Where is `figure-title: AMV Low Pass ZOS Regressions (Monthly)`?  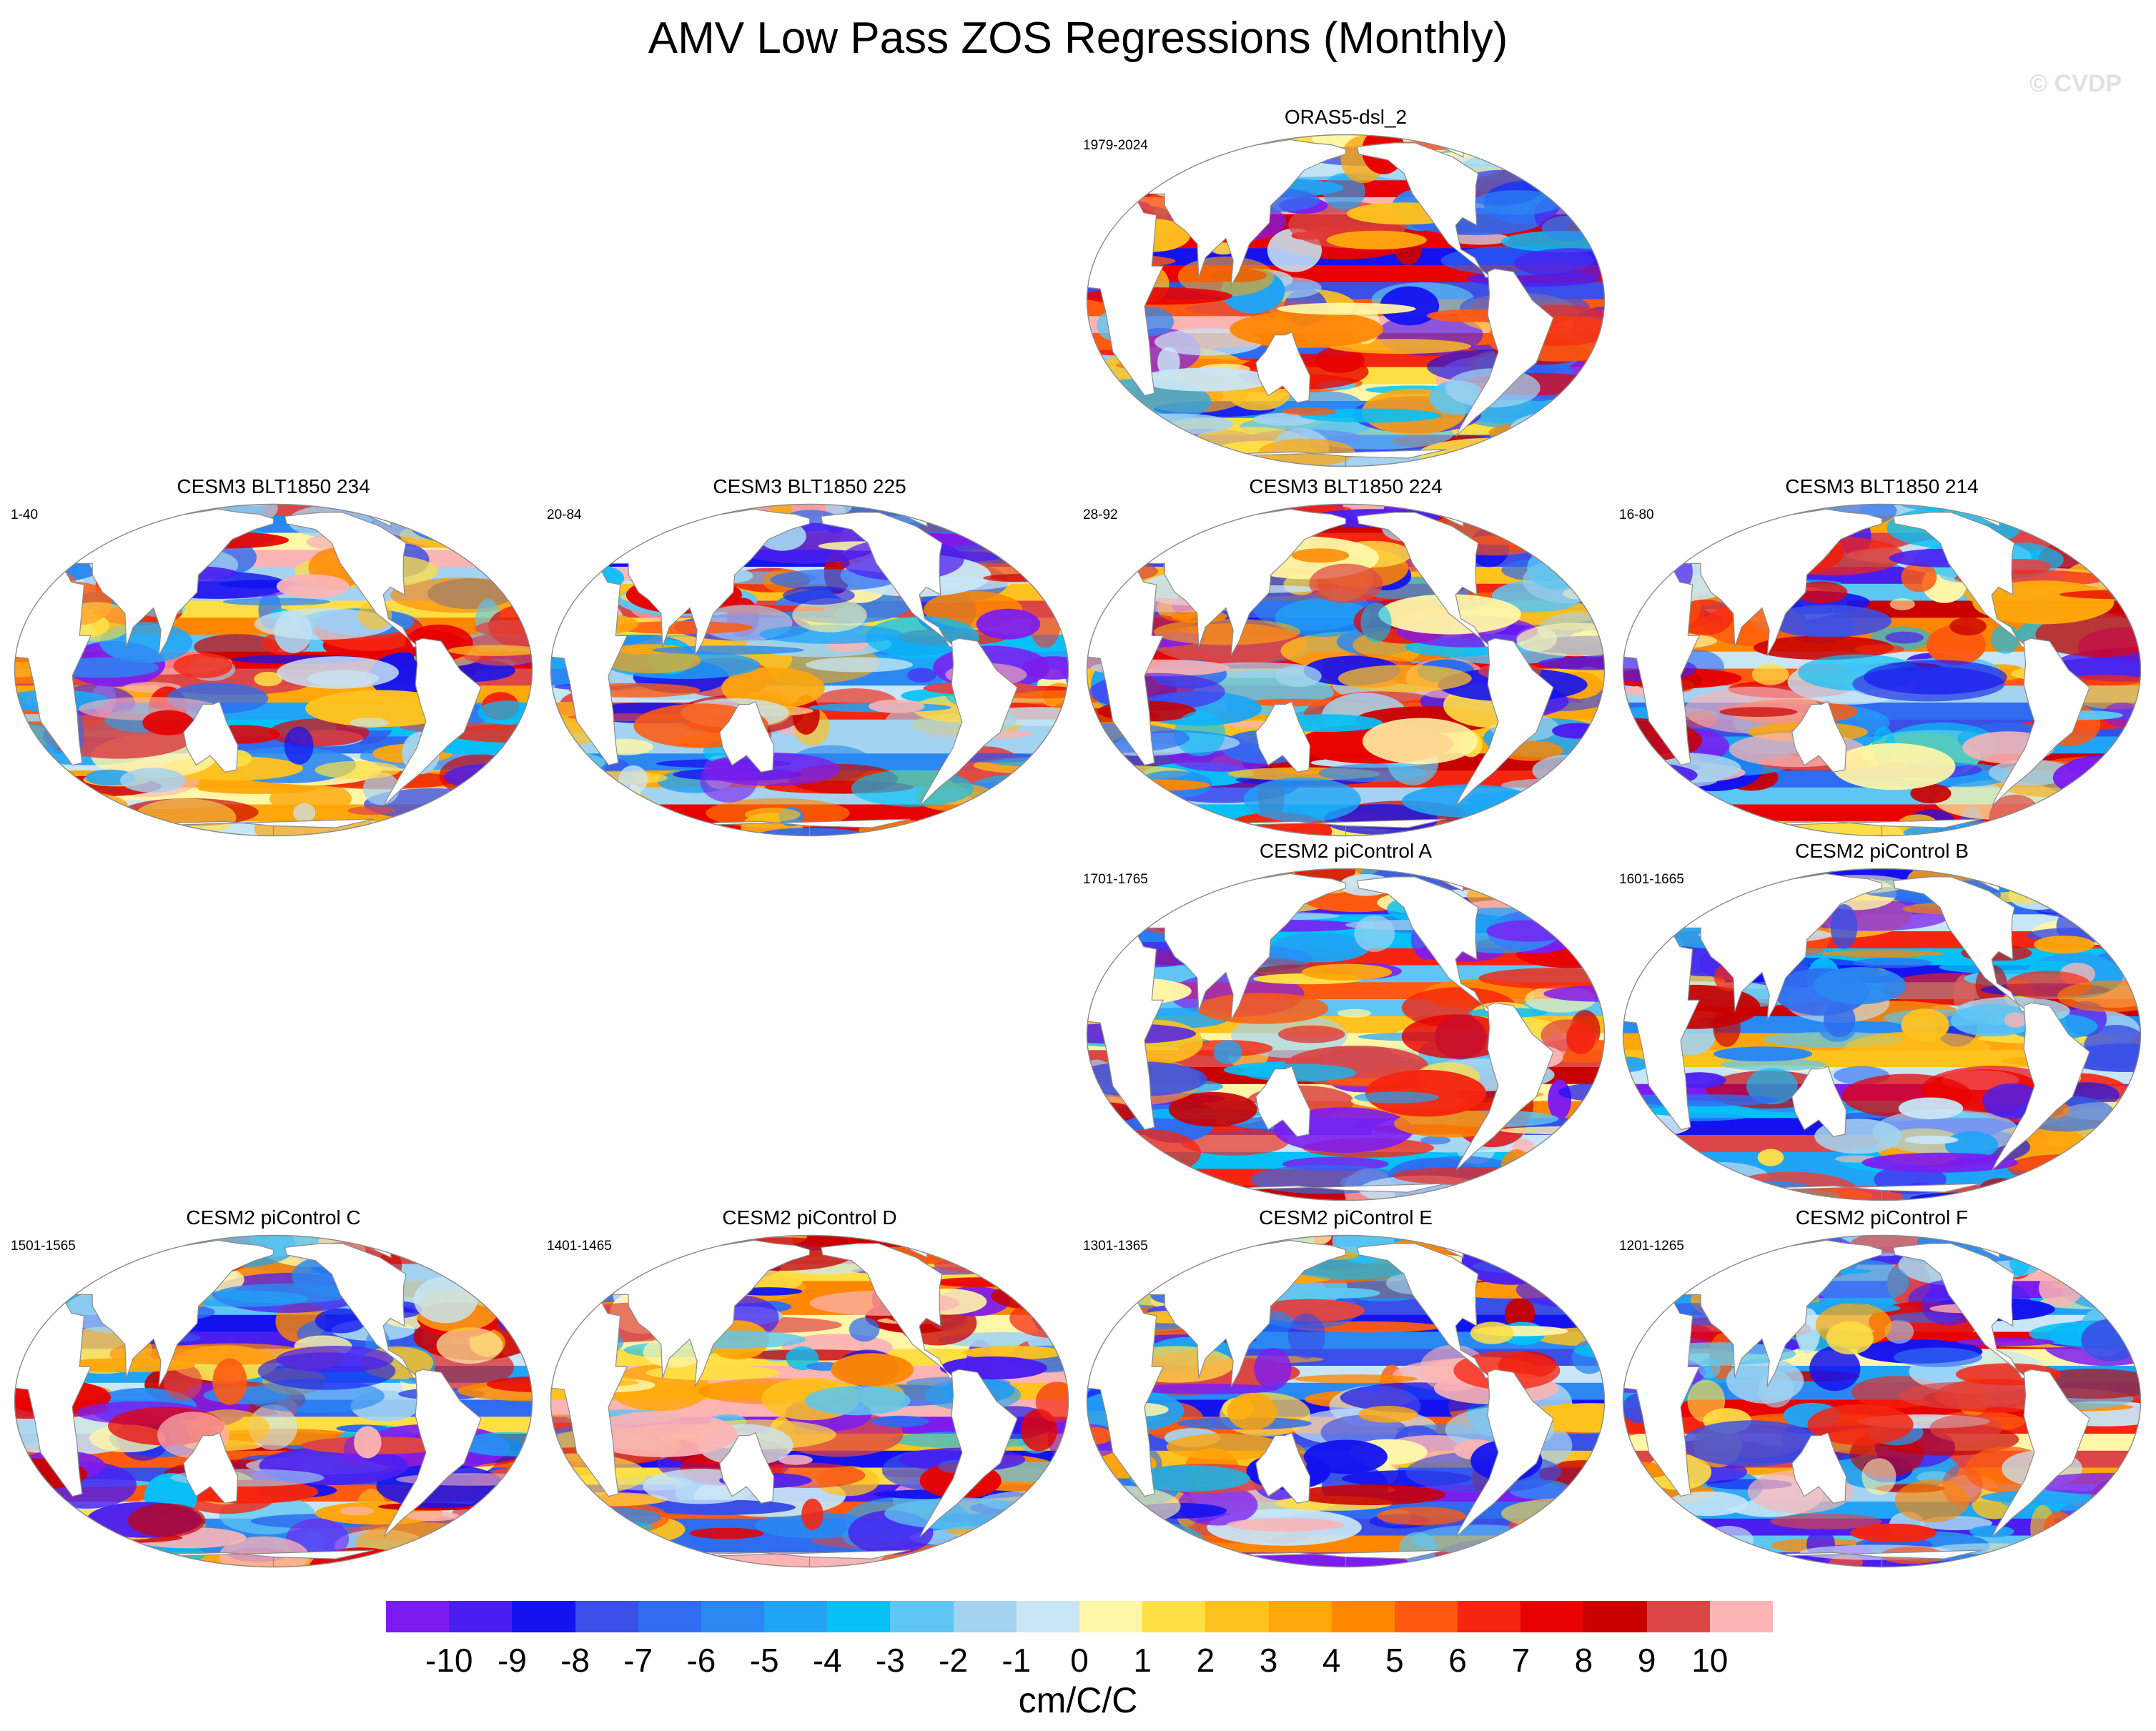
figure-title: AMV Low Pass ZOS Regressions (Monthly) is located at coordinates (1078, 38).